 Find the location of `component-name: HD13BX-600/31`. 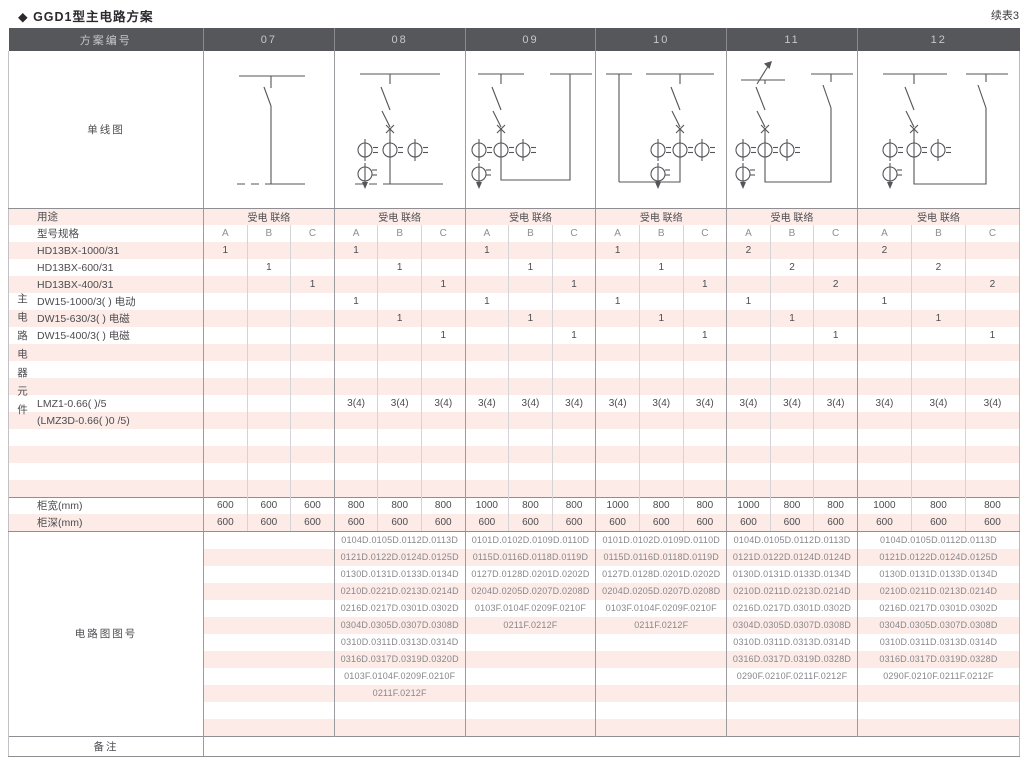

component-name: HD13BX-600/31 is located at coordinates (106, 267).